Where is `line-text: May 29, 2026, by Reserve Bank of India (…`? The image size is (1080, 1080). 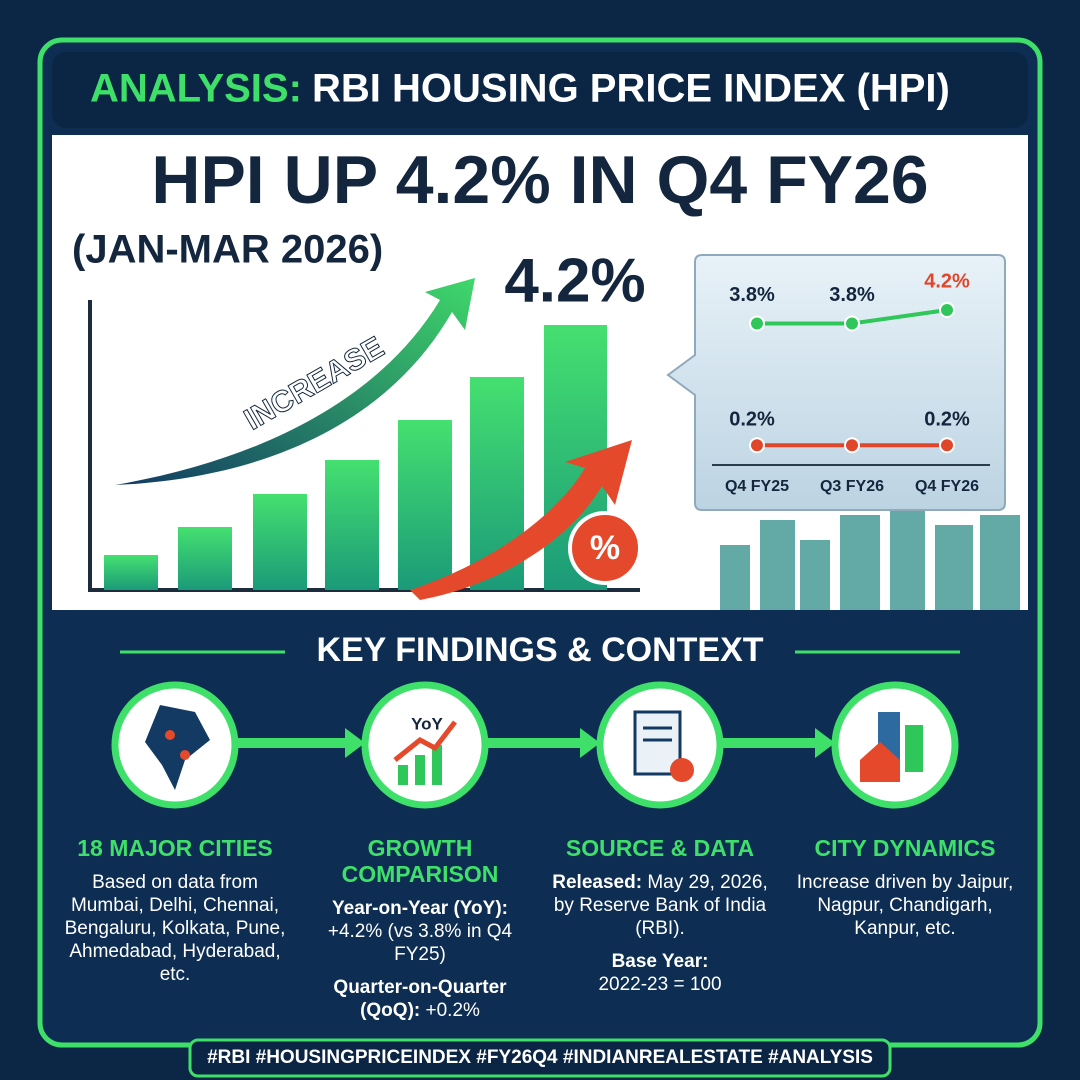
line-text: May 29, 2026, by Reserve Bank of India (… is located at coordinates (660, 905).